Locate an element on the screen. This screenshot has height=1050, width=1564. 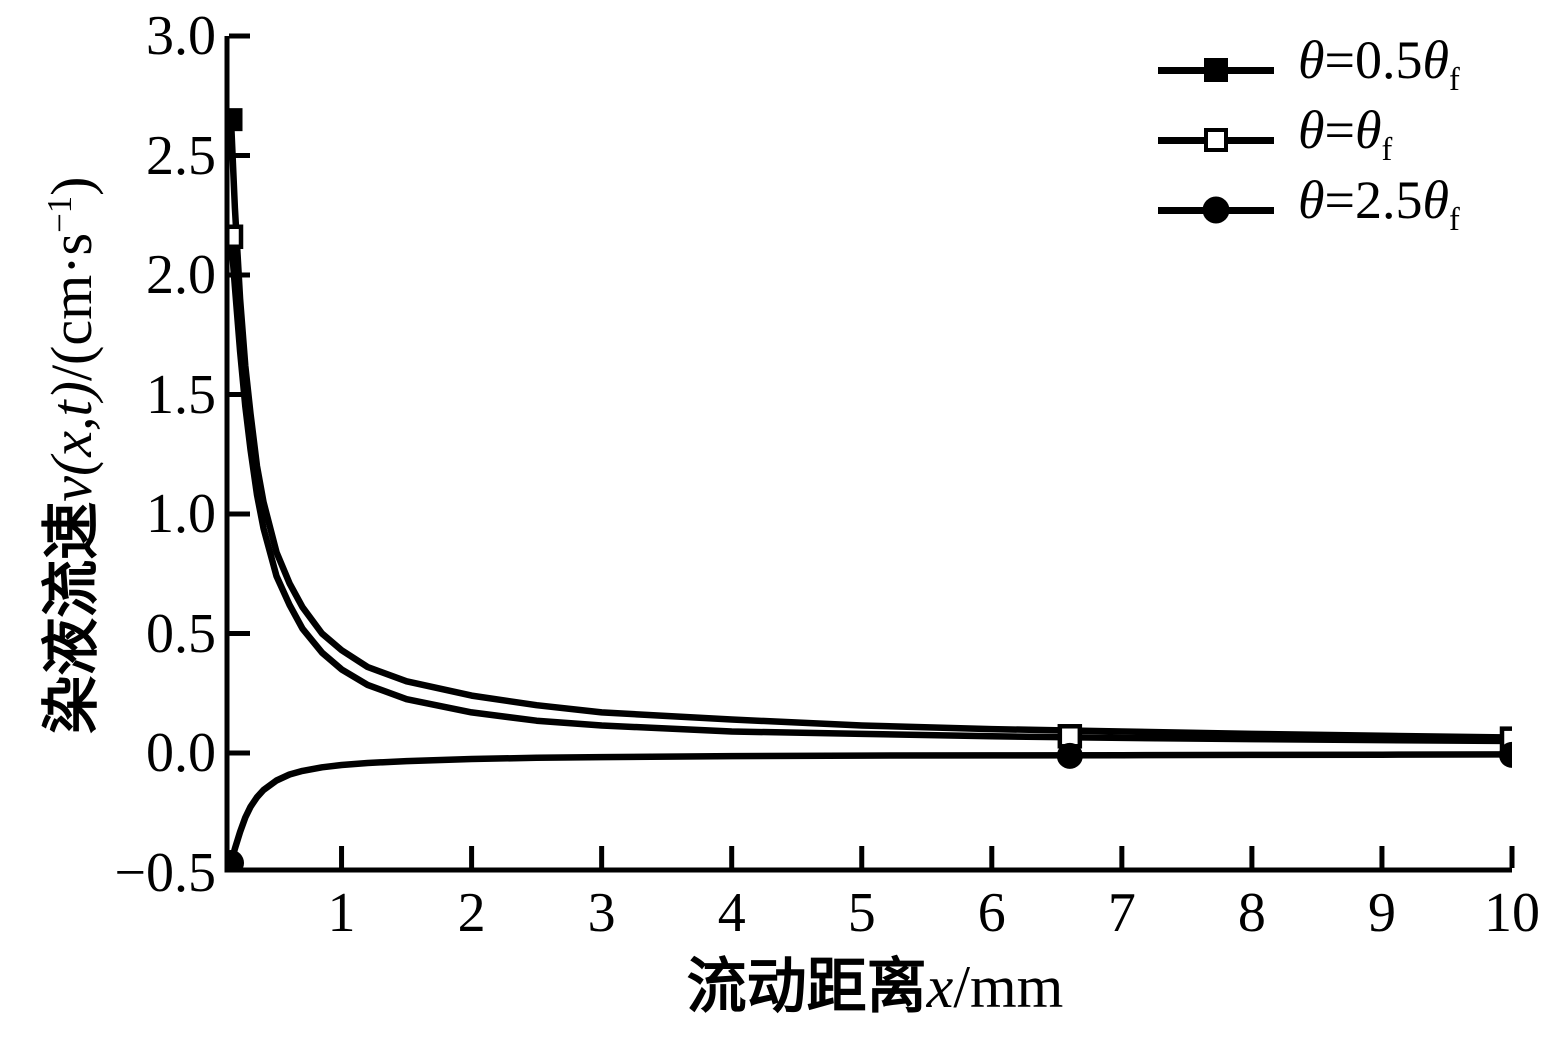
y-axis-title-unit-close: ) is located at coordinates (72, 186).